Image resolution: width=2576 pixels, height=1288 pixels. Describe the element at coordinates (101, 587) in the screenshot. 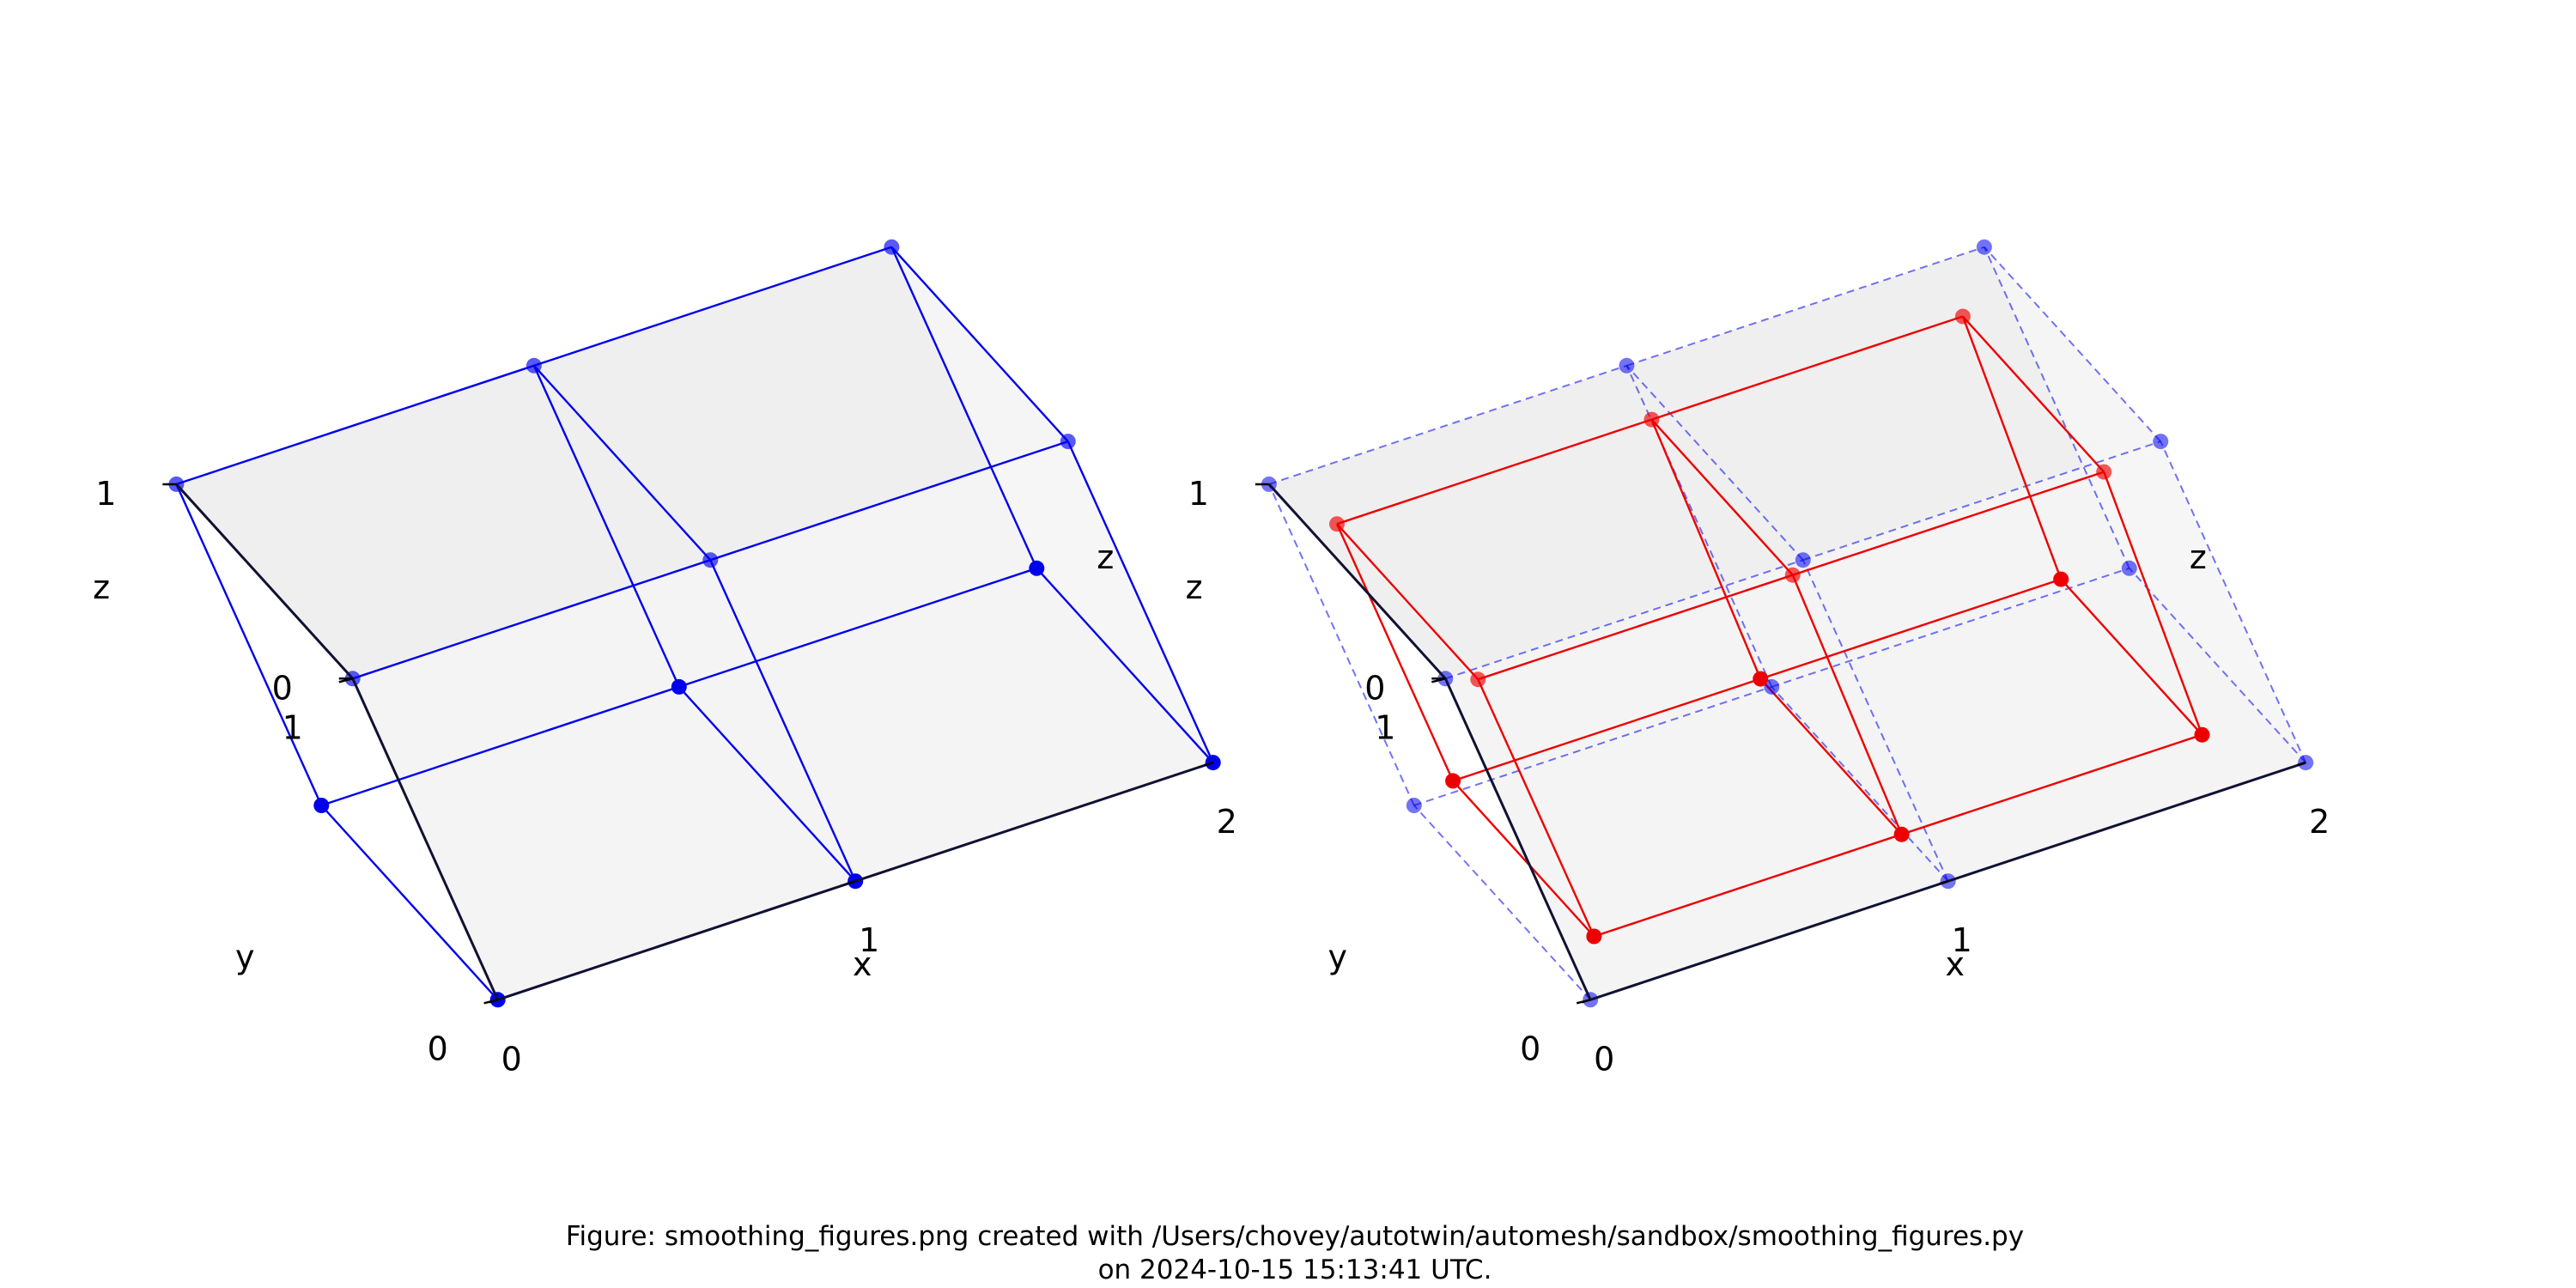

I see `z-axis-label: z` at that location.